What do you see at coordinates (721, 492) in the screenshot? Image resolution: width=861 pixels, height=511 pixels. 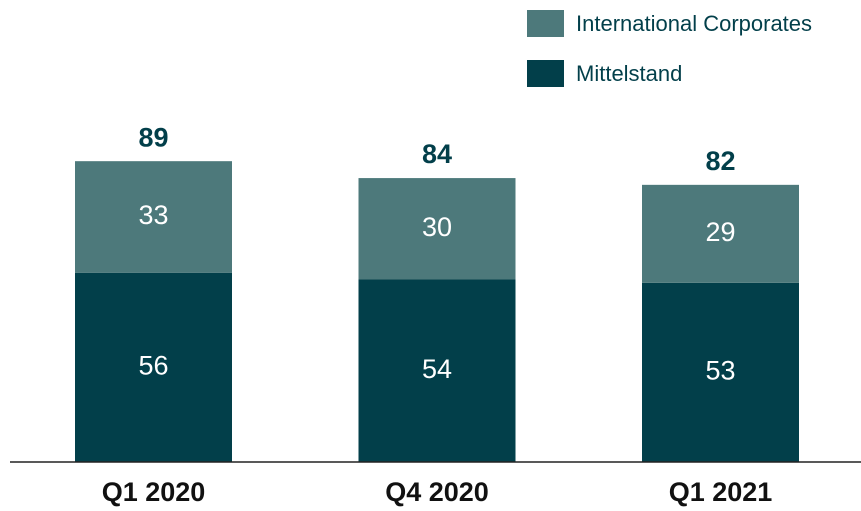 I see `x-tick-label: Q1 2021` at bounding box center [721, 492].